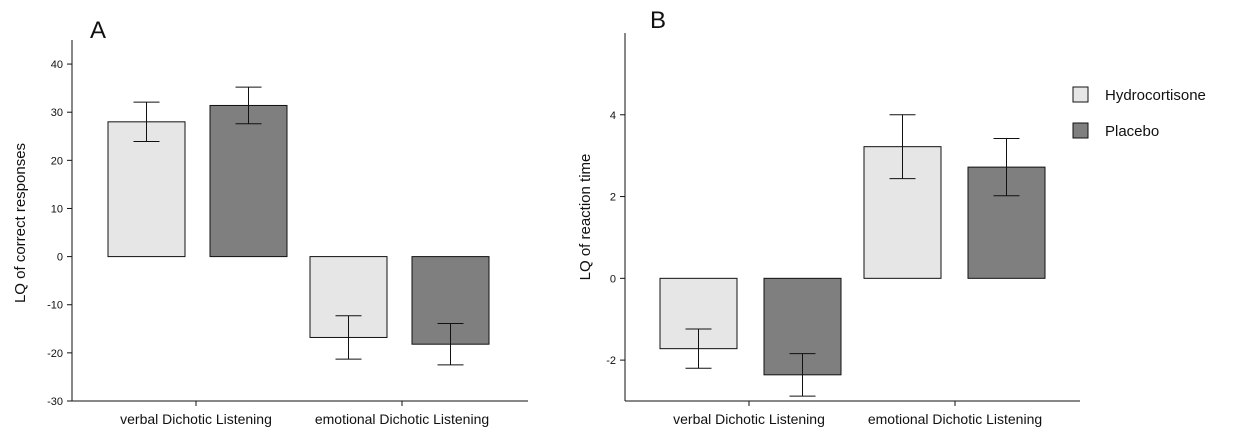 The height and width of the screenshot is (432, 1242). I want to click on y-tick-label: -2, so click(611, 361).